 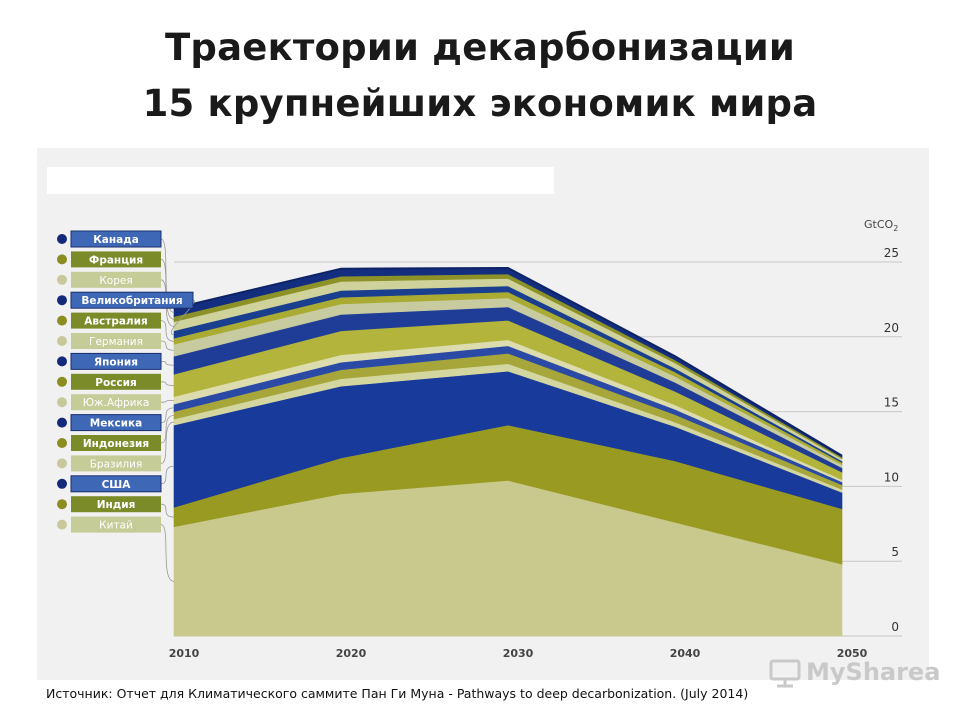 I want to click on legend-label: Россия, so click(x=115, y=383).